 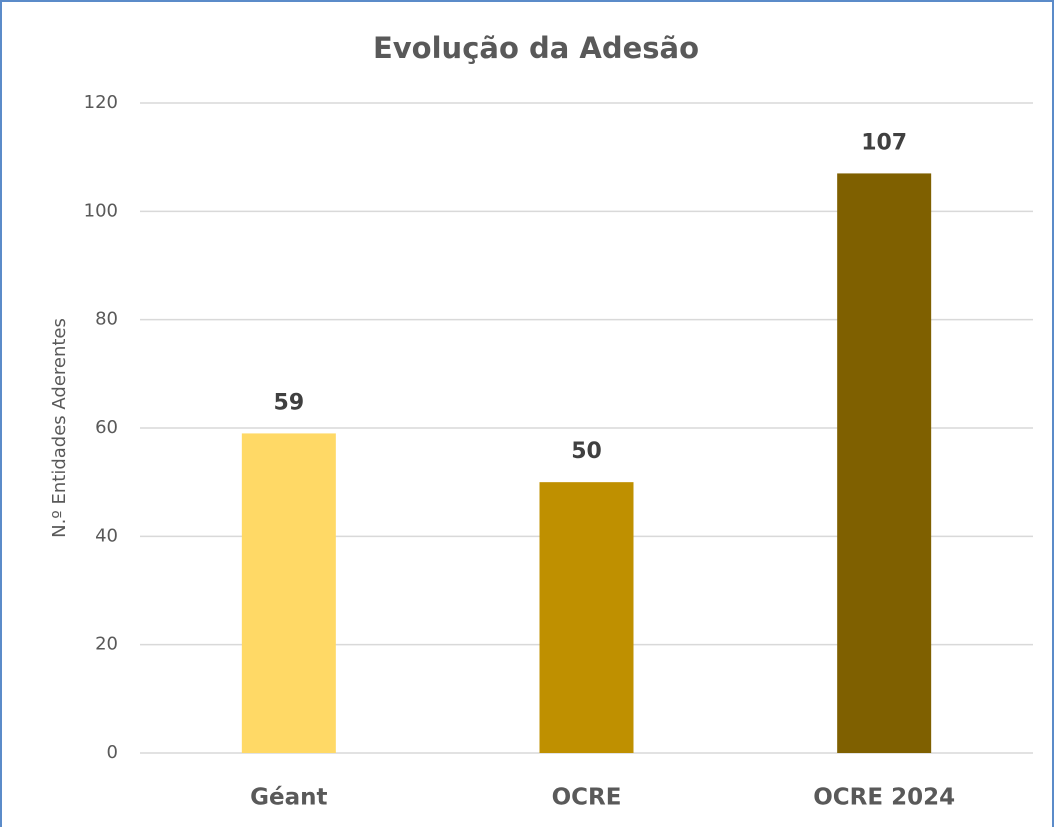 I want to click on x-tick-label: OCRE 2024, so click(x=884, y=798).